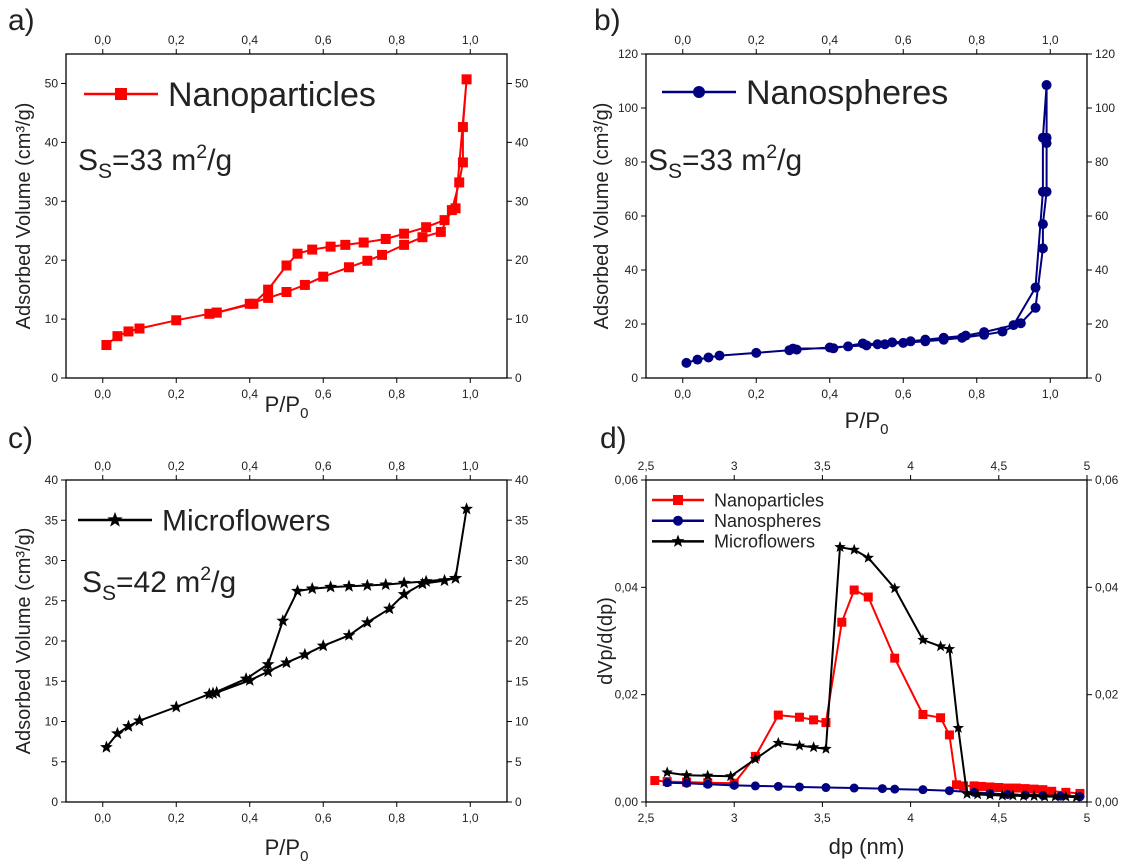  I want to click on series-microflowers, so click(872, 672).